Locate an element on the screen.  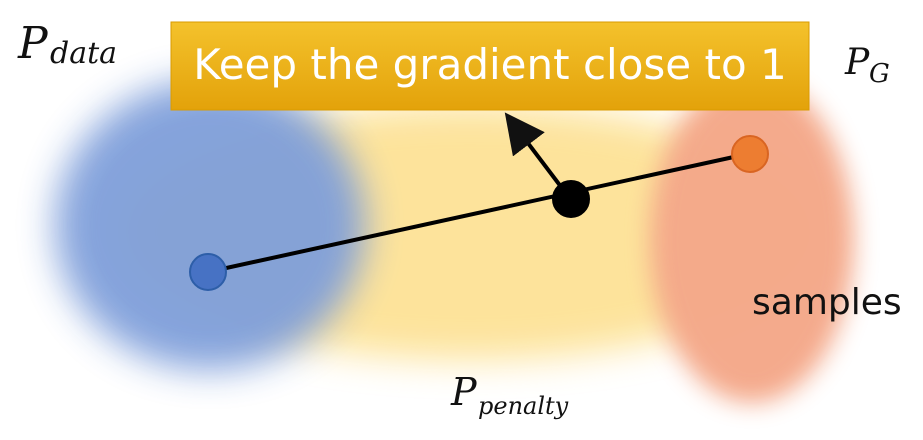
p-data-main: P is located at coordinates (33, 43).